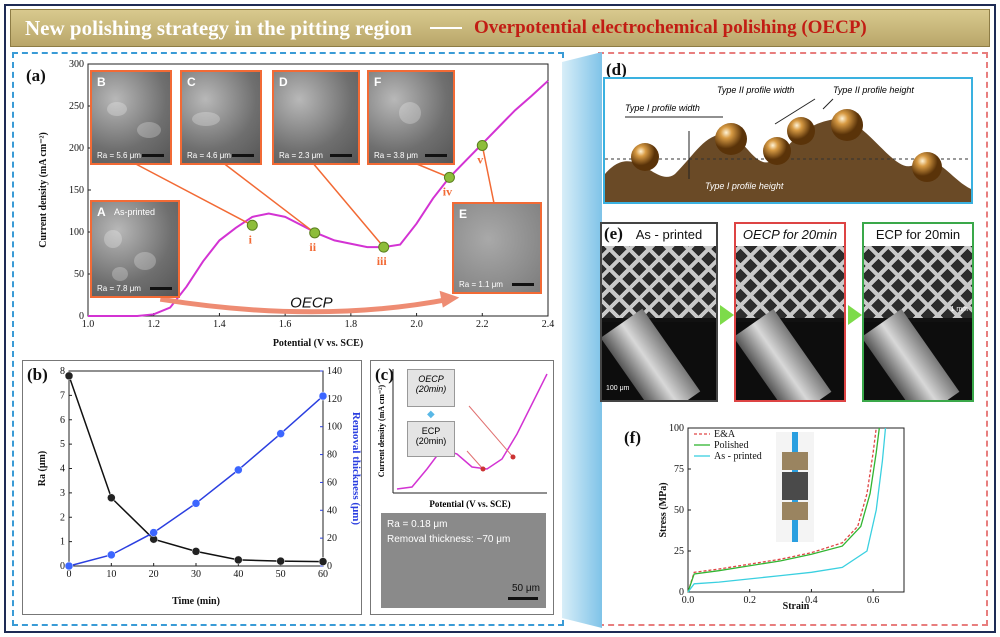  I want to click on sem-a-caption: As-printed, so click(135, 212).